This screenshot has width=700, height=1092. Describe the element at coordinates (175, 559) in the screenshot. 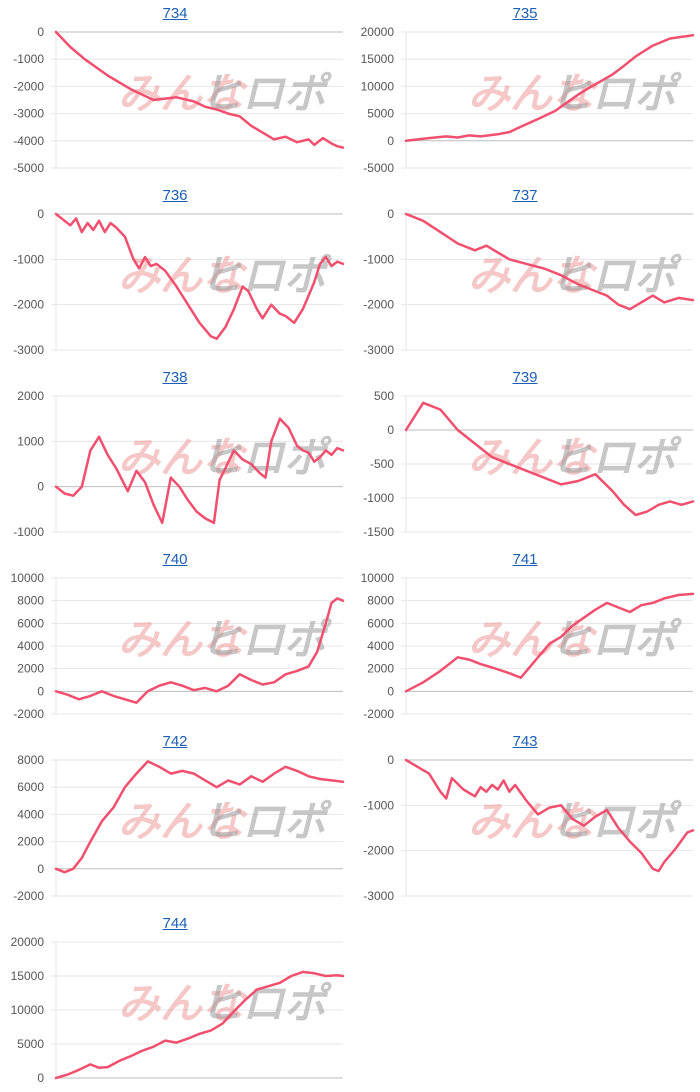

I see `chart-title-link: 740` at that location.